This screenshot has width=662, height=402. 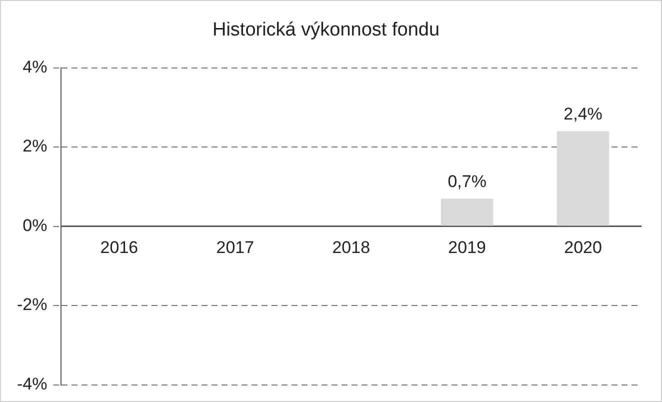 I want to click on y-tick-label: -2%, so click(x=32, y=304).